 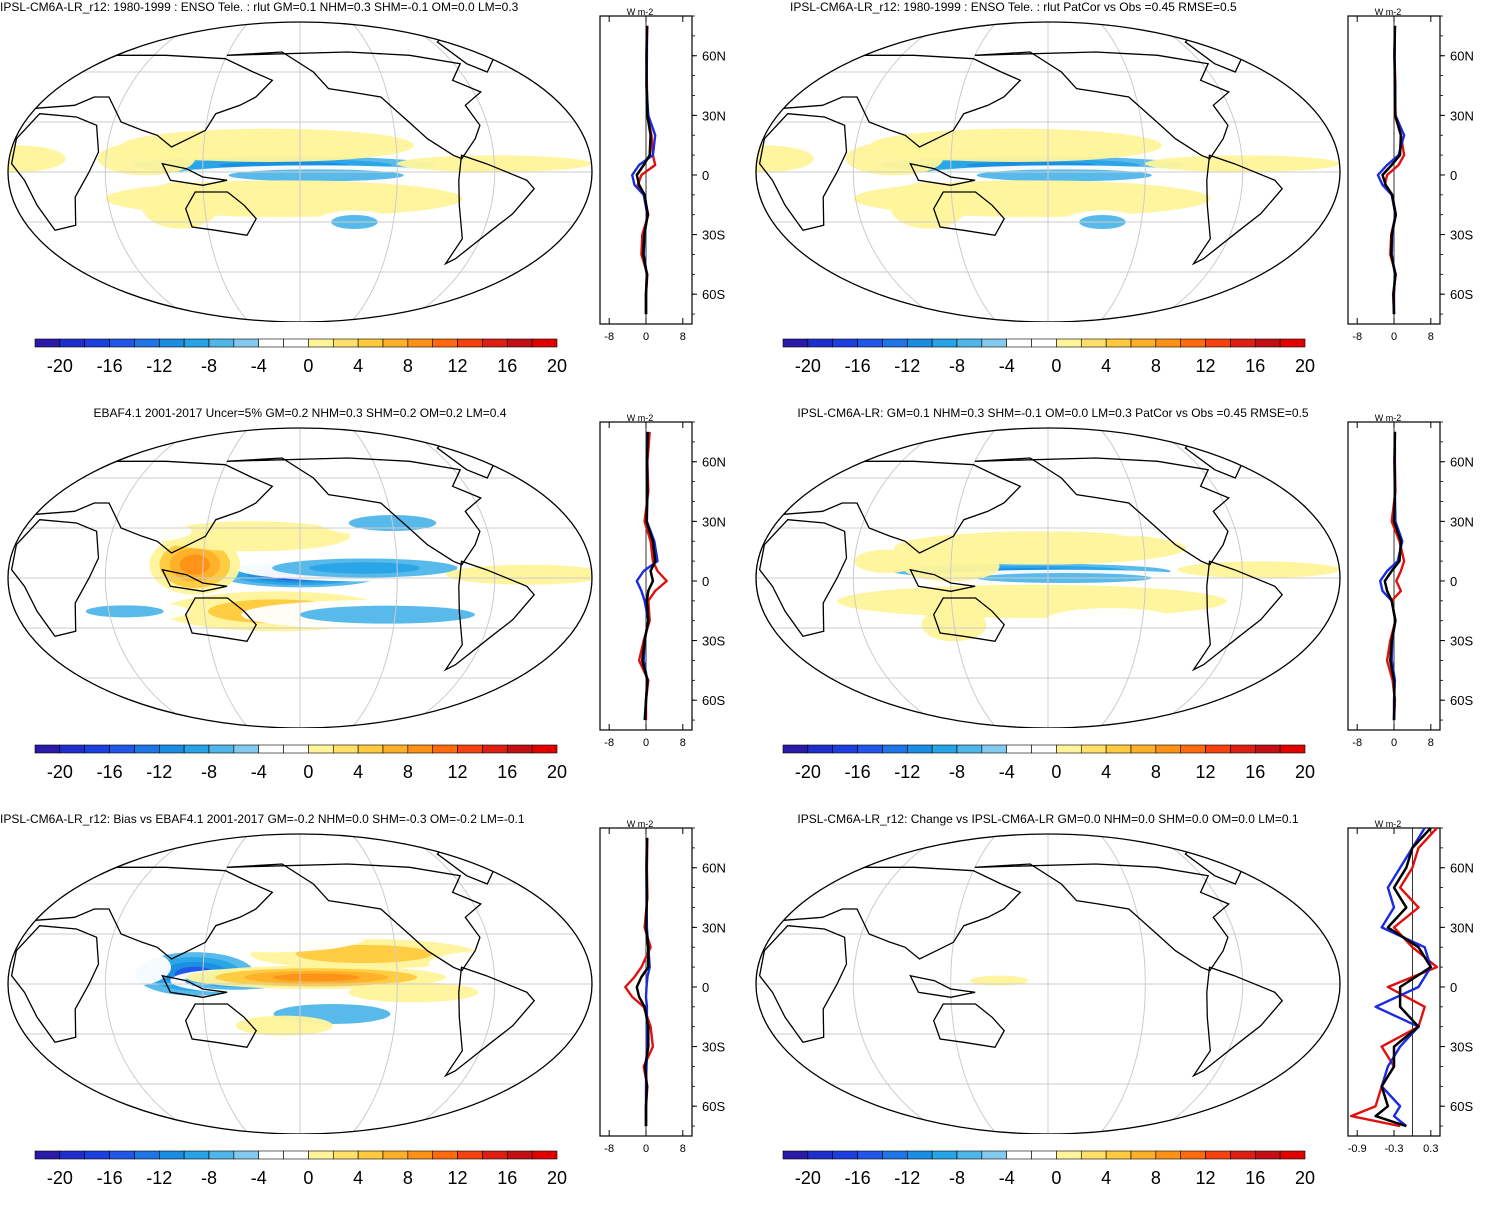 I want to click on lat-label: 60N, so click(x=714, y=56).